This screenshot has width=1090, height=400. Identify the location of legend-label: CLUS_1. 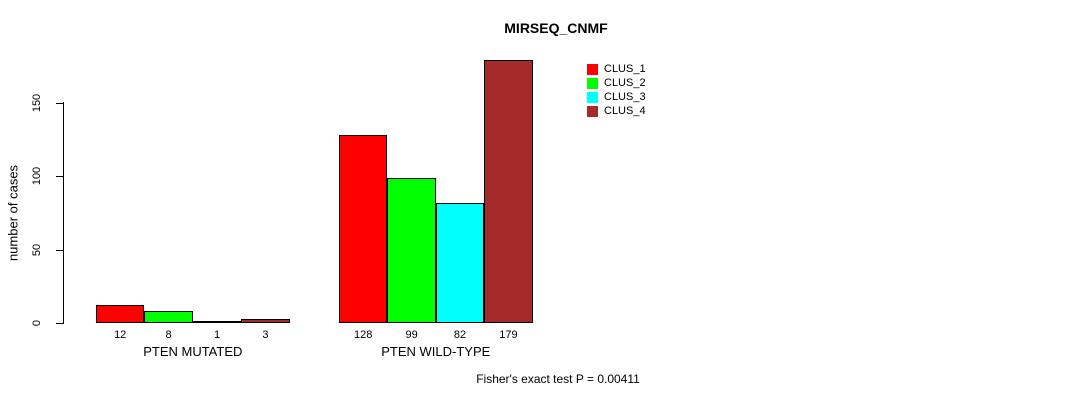
(625, 69).